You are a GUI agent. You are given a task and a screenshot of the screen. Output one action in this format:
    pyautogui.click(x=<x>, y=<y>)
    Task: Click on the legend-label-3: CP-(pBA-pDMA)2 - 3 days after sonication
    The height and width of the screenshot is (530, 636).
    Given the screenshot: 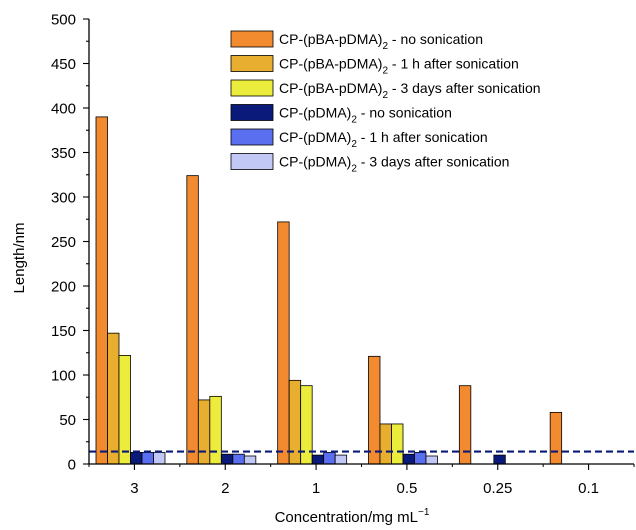 What is the action you would take?
    pyautogui.click(x=410, y=90)
    